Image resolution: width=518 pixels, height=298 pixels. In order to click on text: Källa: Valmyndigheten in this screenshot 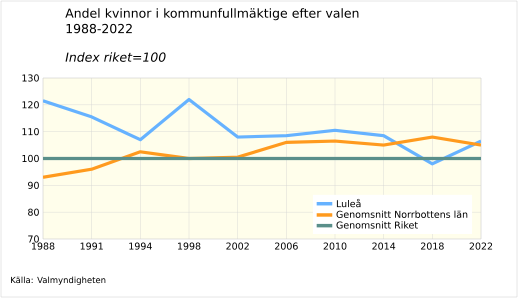, I will do `click(58, 280)`.